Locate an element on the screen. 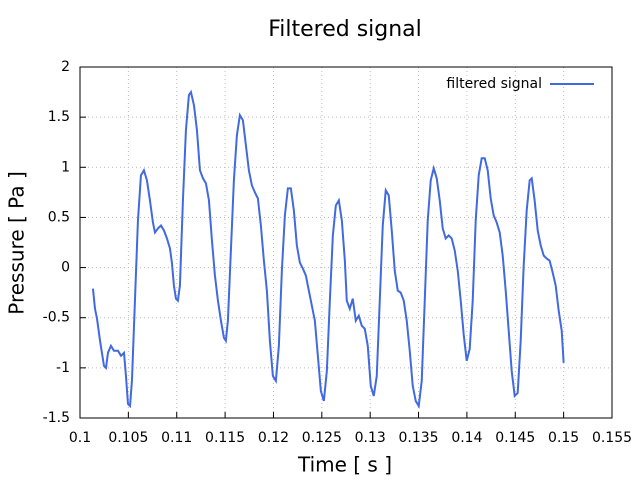 The height and width of the screenshot is (484, 640). x-tick-label: 0.13 is located at coordinates (370, 438).